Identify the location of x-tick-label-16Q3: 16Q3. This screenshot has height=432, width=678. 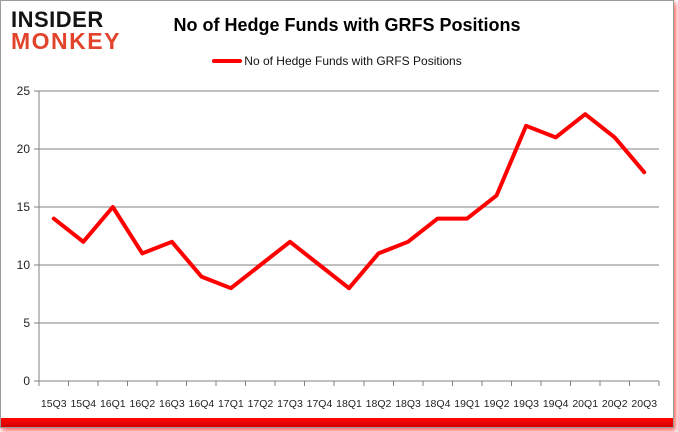
(172, 404).